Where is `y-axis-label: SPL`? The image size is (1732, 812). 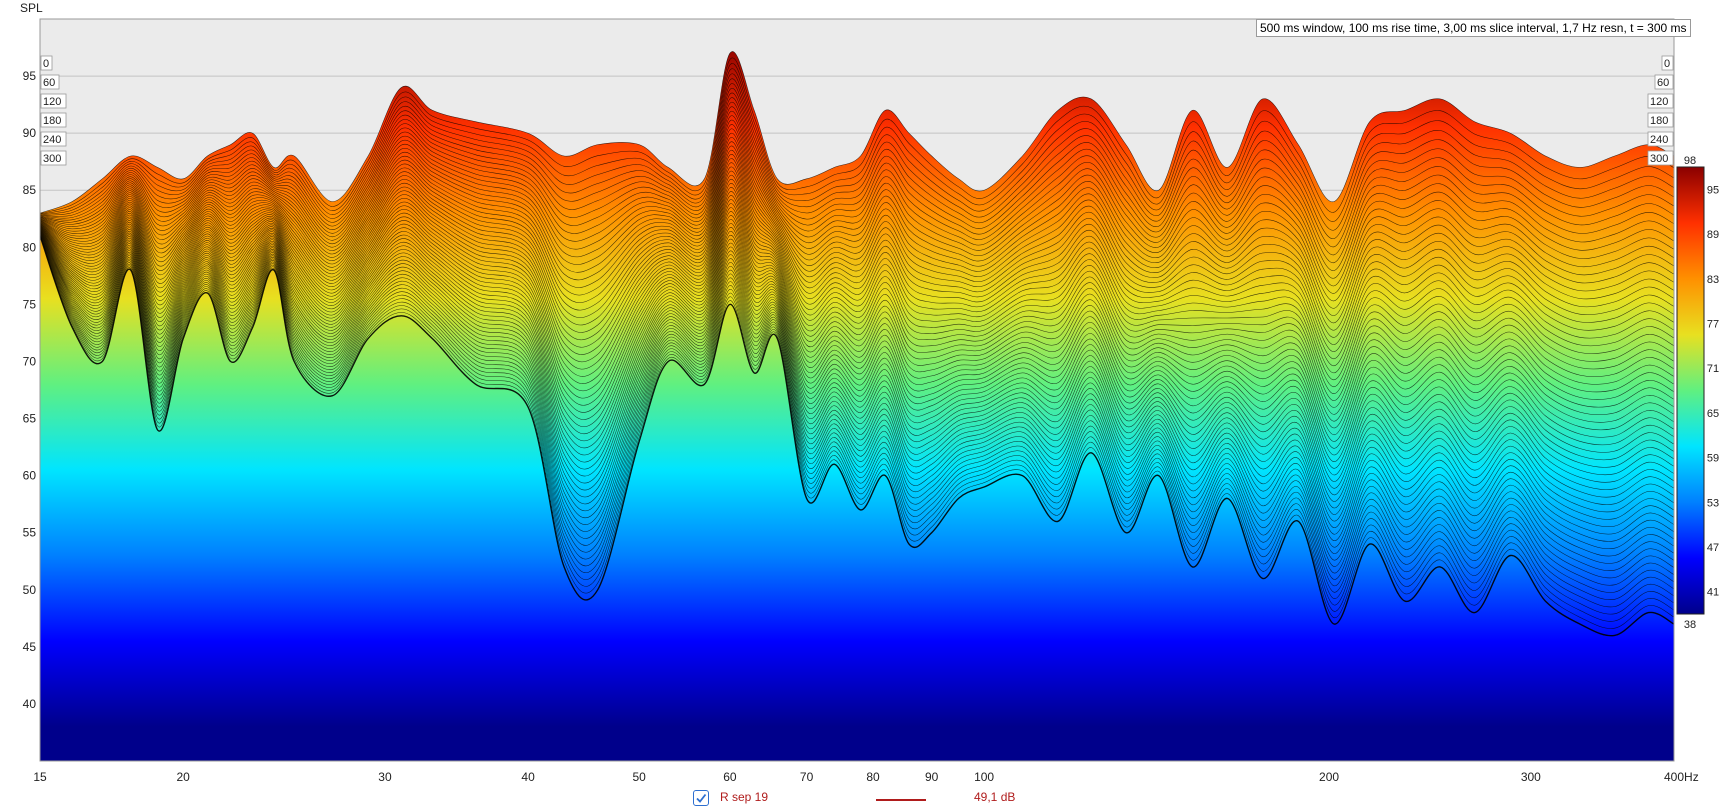 y-axis-label: SPL is located at coordinates (31, 8).